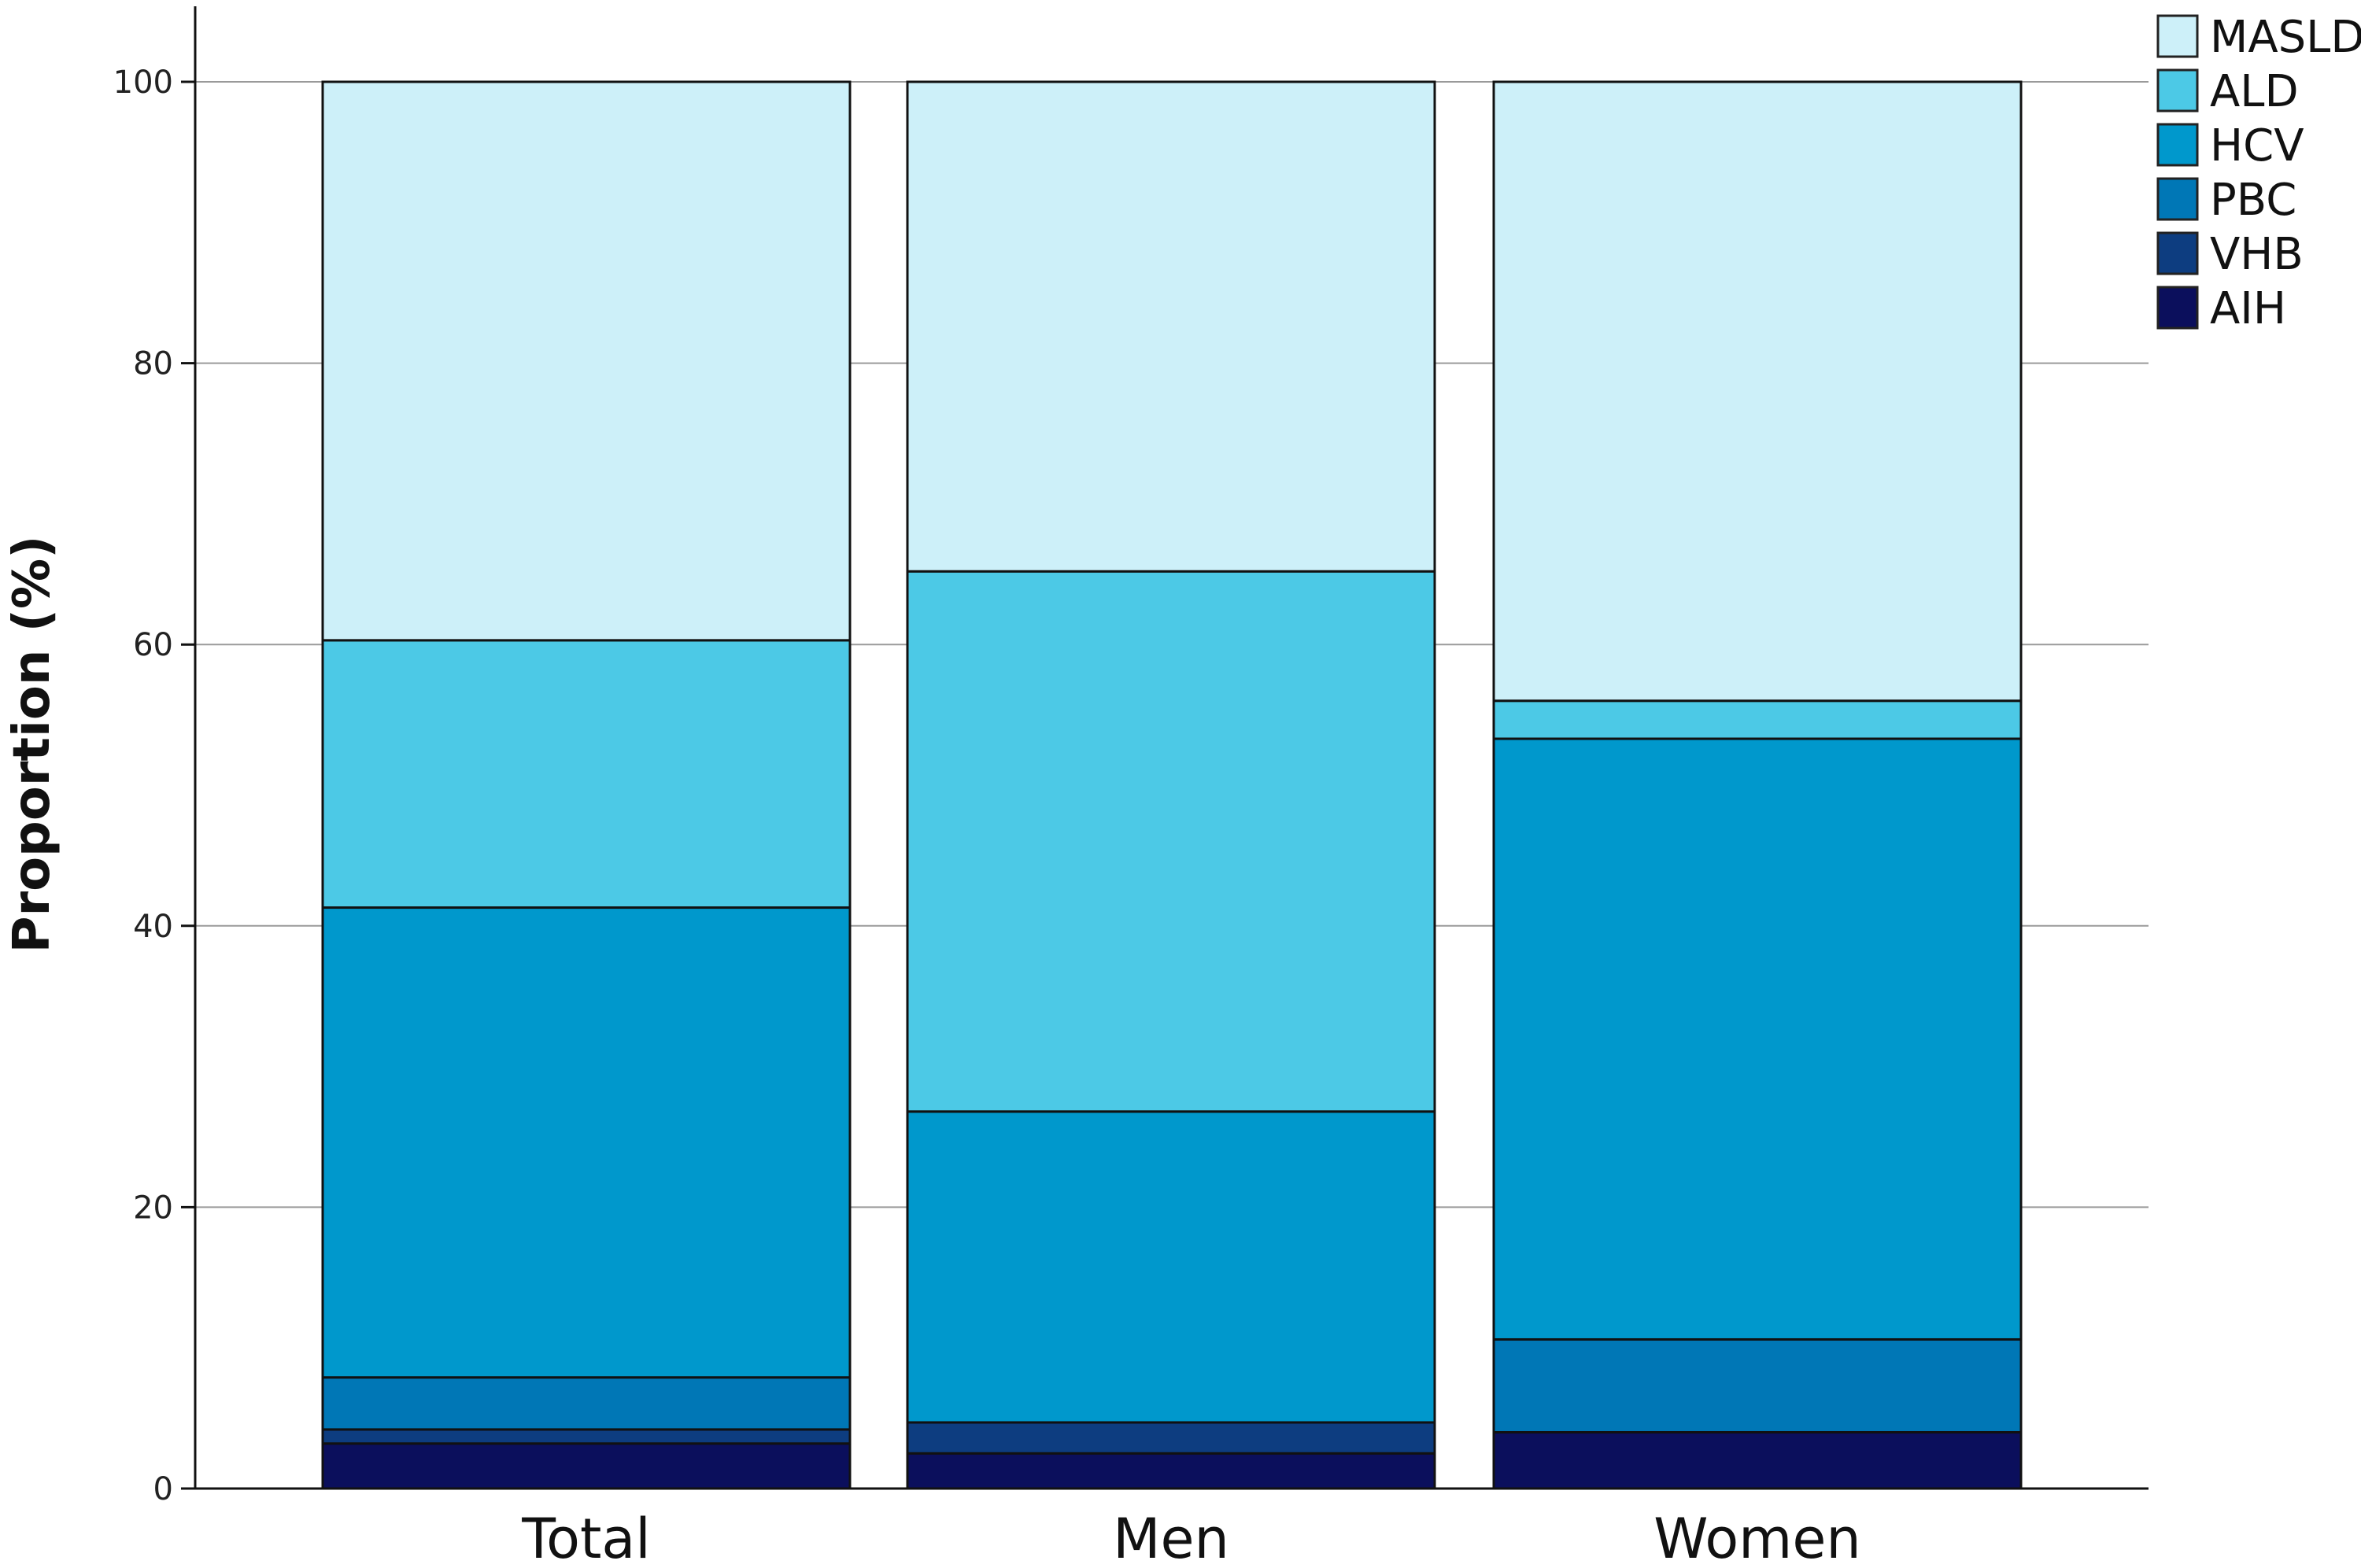  Describe the element at coordinates (2177, 90) in the screenshot. I see `legend-swatch-ald` at that location.